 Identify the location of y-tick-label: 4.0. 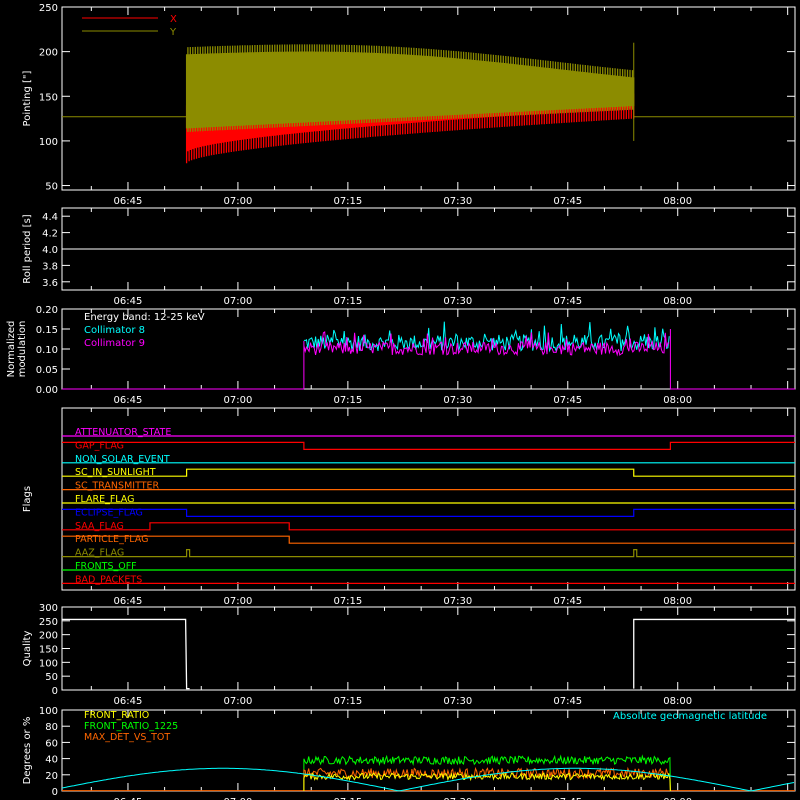
(50, 250).